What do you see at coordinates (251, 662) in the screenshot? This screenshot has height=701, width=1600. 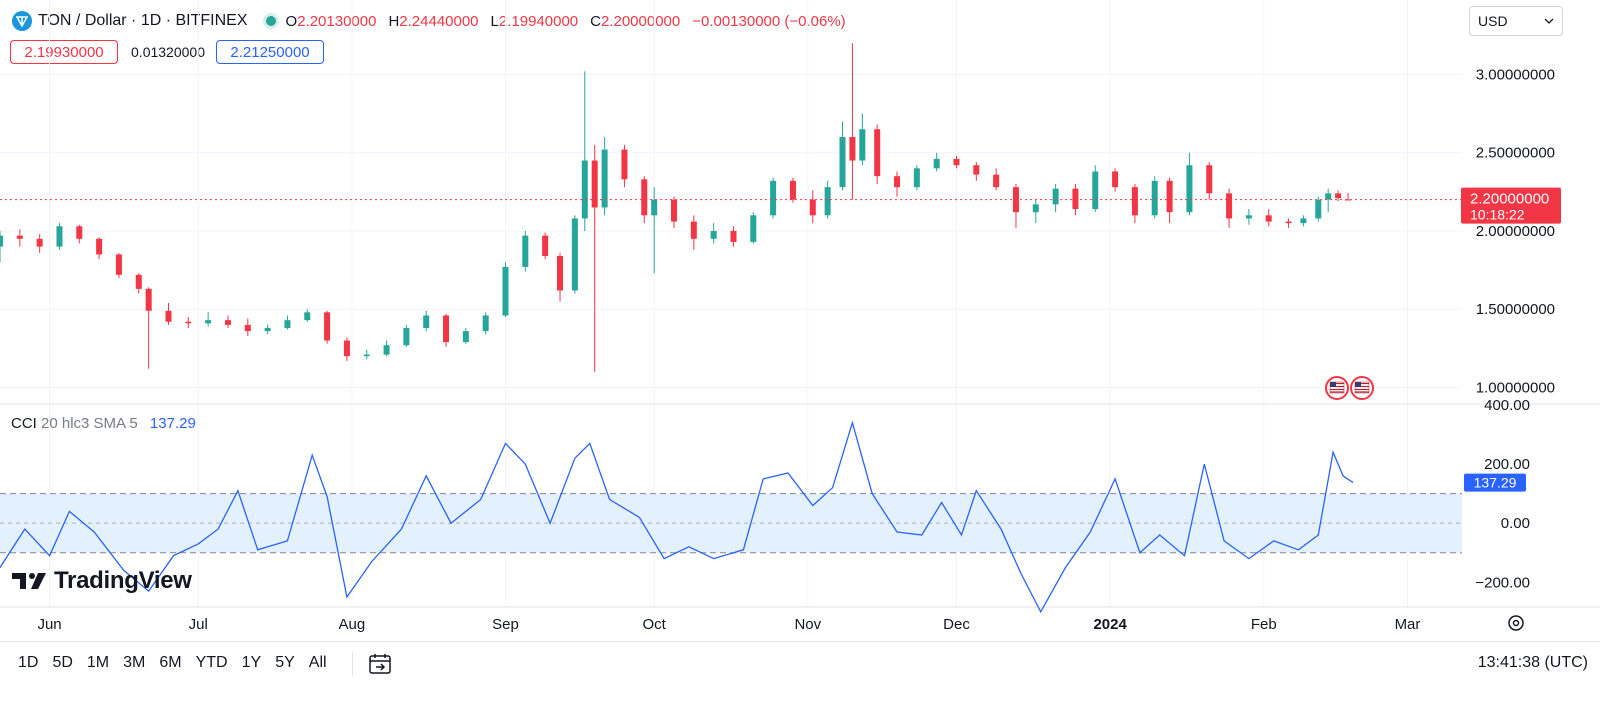 I see `range-1y: 1Y` at bounding box center [251, 662].